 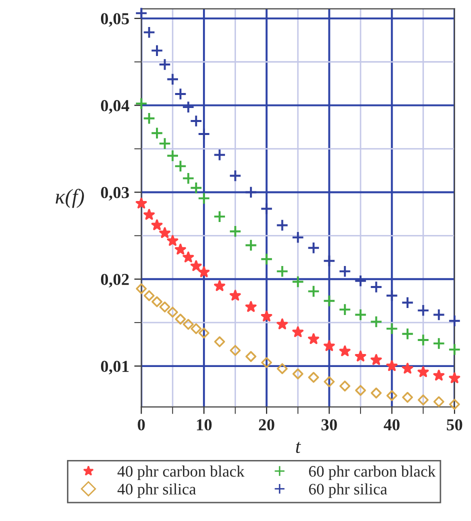 I want to click on y-tick-label: 0,03, so click(x=114, y=193).